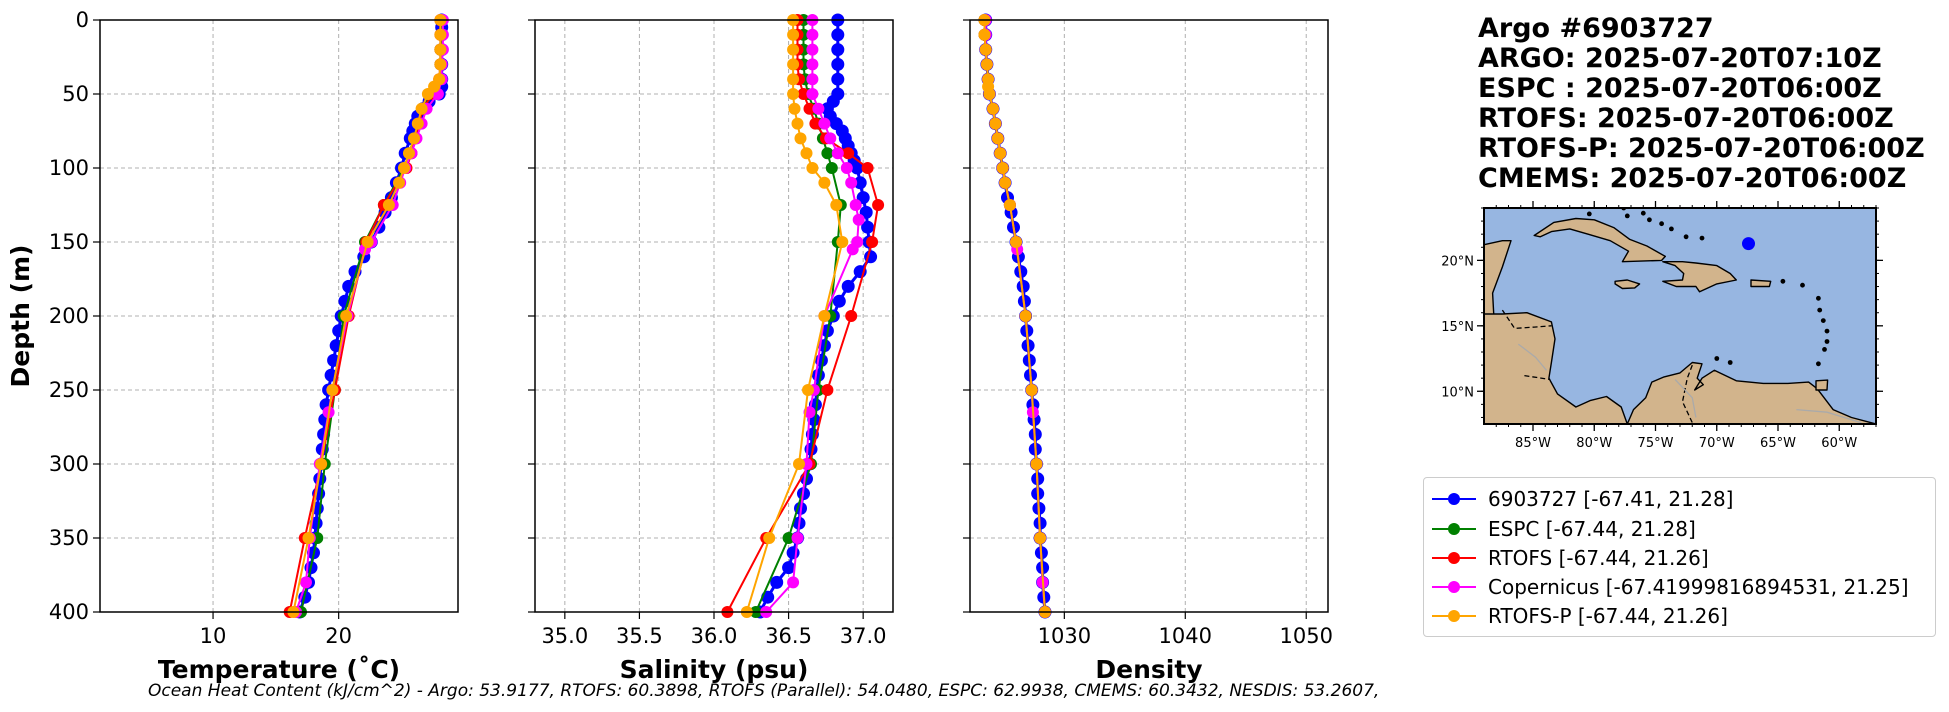 The image size is (1949, 712). What do you see at coordinates (1701, 148) in the screenshot?
I see `title-rtofsp-time: RTOFS-P: 2025-07-20T06:00Z` at bounding box center [1701, 148].